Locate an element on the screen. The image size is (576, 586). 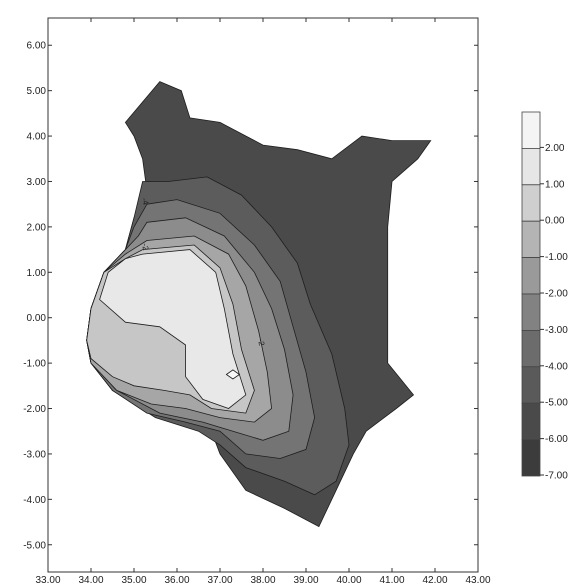
legend-label: -2.00 is located at coordinates (556, 294).